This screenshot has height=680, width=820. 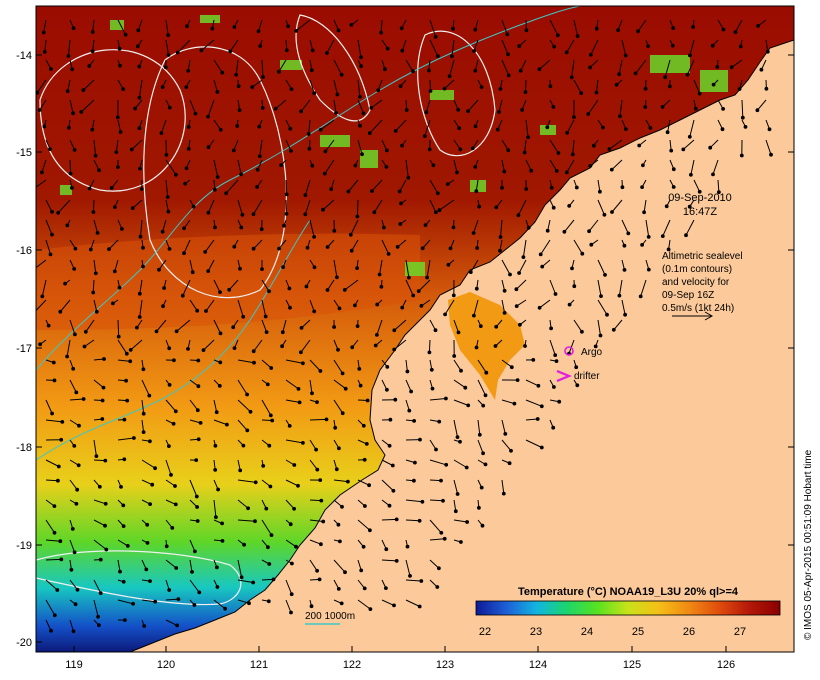 What do you see at coordinates (632, 665) in the screenshot?
I see `x-tick-label: 125` at bounding box center [632, 665].